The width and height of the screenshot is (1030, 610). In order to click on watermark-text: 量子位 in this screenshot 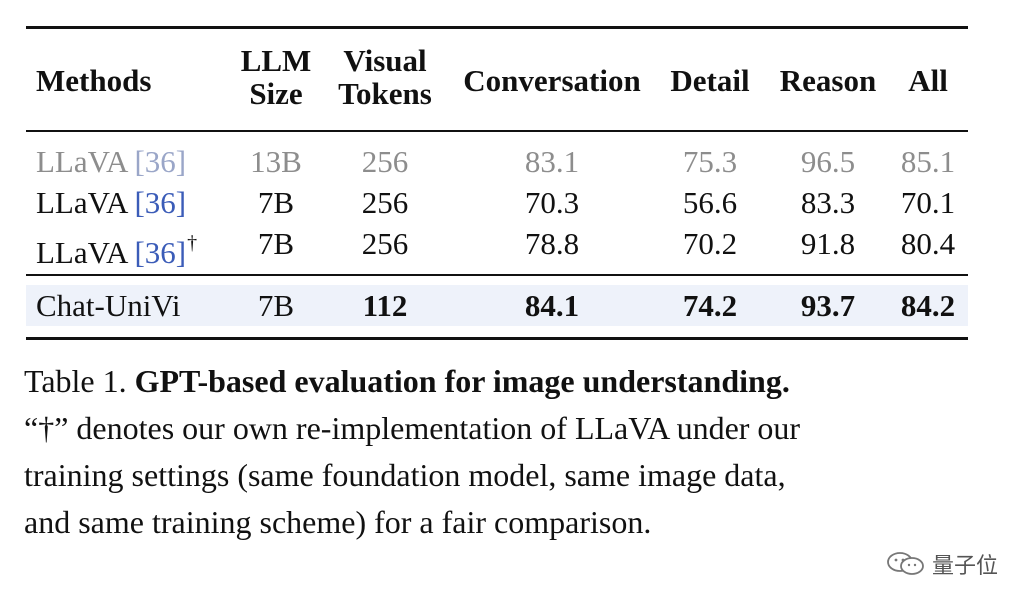, I will do `click(964, 566)`.